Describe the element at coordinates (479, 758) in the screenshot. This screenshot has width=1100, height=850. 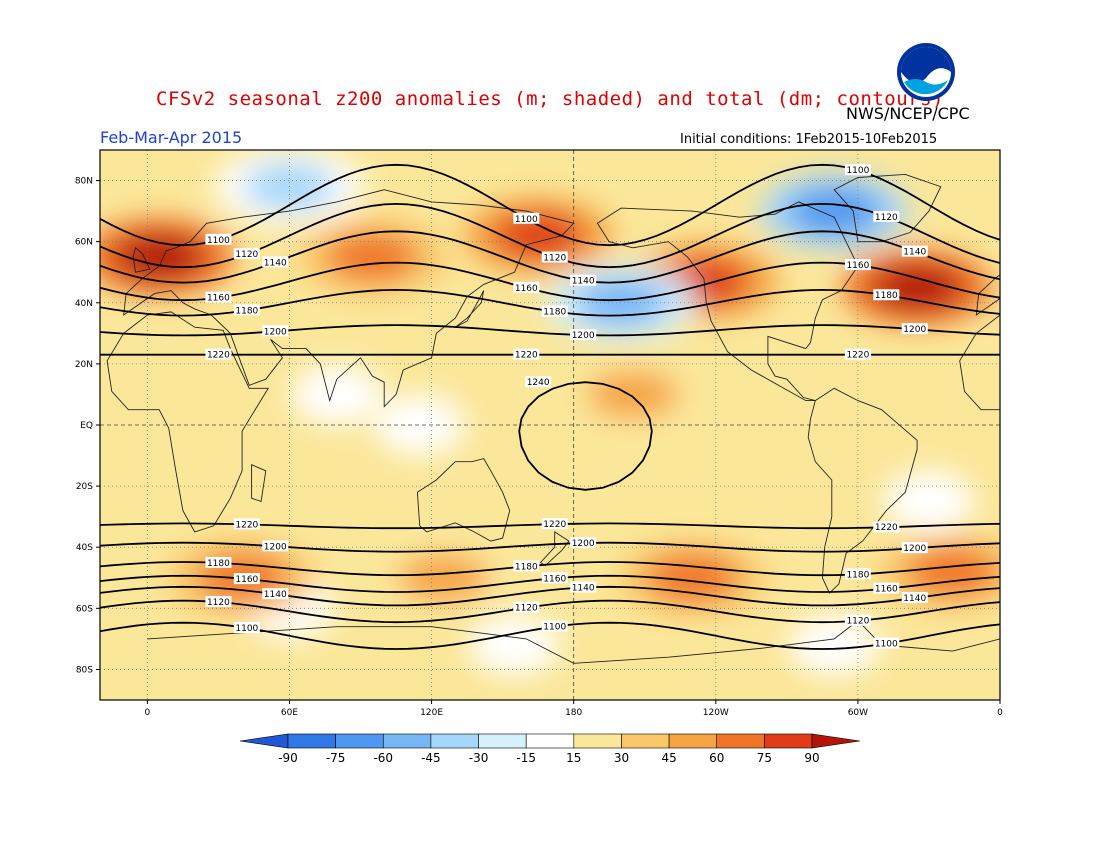
I see `colorbar-tick-label: -30` at that location.